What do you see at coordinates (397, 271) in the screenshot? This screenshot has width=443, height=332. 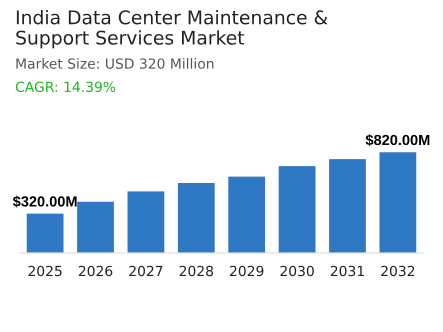 I see `x-tick-label: 2032` at bounding box center [397, 271].